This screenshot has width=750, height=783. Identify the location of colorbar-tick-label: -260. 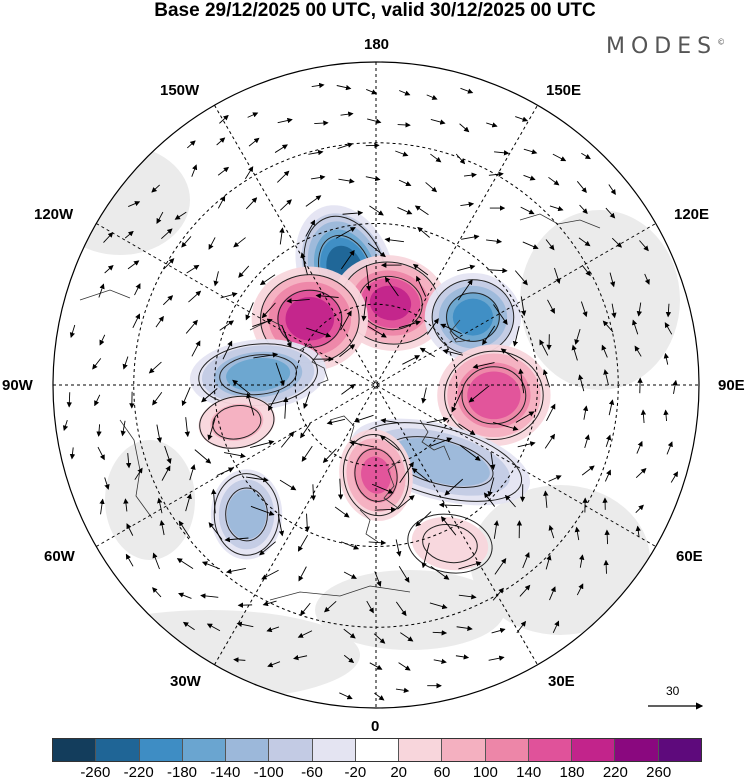
(95, 772).